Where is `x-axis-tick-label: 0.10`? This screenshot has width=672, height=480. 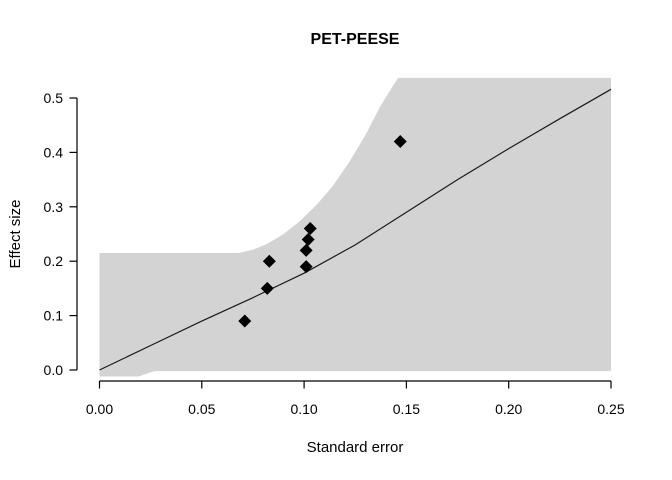
x-axis-tick-label: 0.10 is located at coordinates (303, 409).